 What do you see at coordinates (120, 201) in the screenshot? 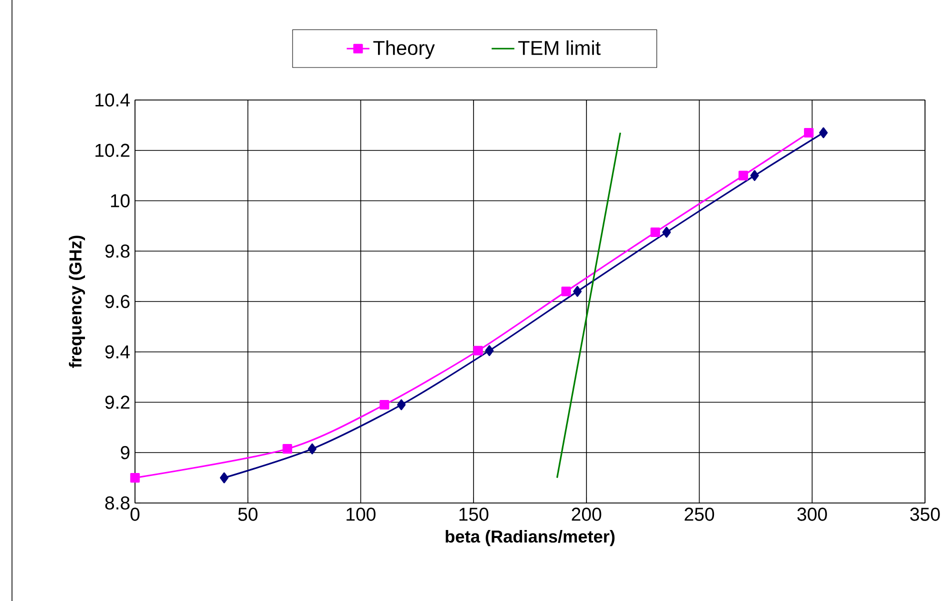
I see `y-tick-label: 10` at bounding box center [120, 201].